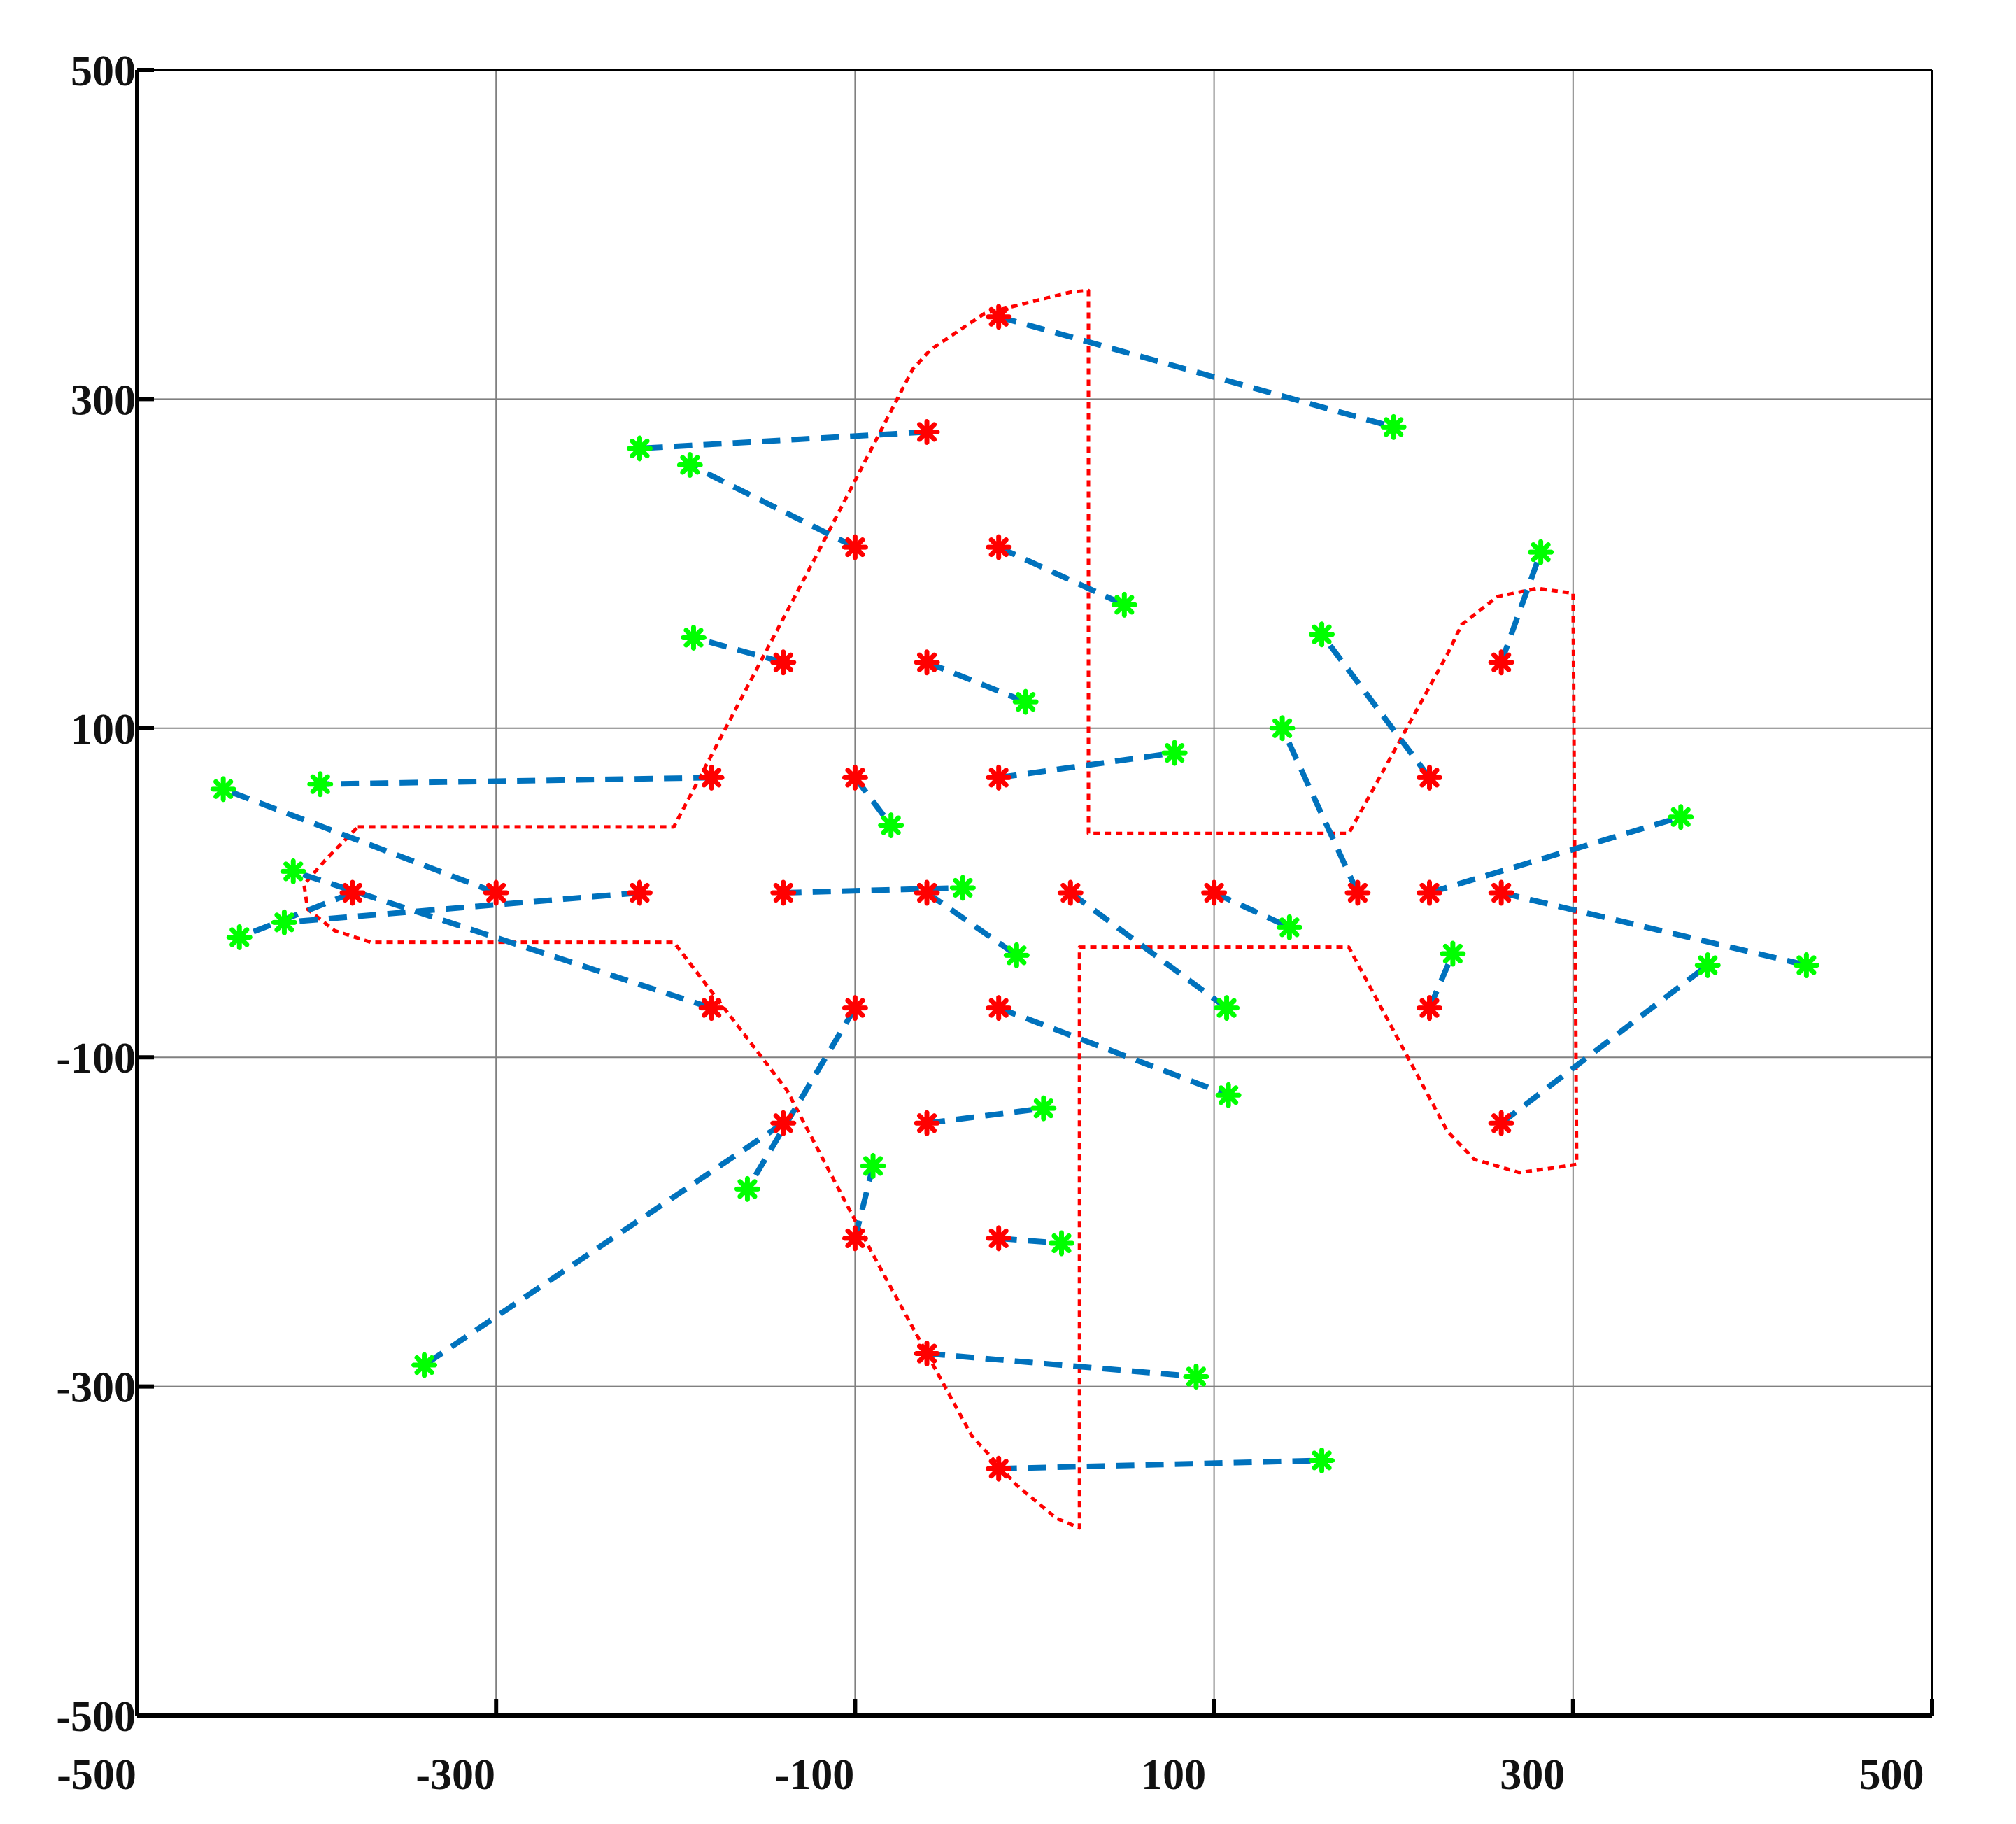 The image size is (2016, 1824). What do you see at coordinates (96, 1775) in the screenshot?
I see `x-tick-label: -500` at bounding box center [96, 1775].